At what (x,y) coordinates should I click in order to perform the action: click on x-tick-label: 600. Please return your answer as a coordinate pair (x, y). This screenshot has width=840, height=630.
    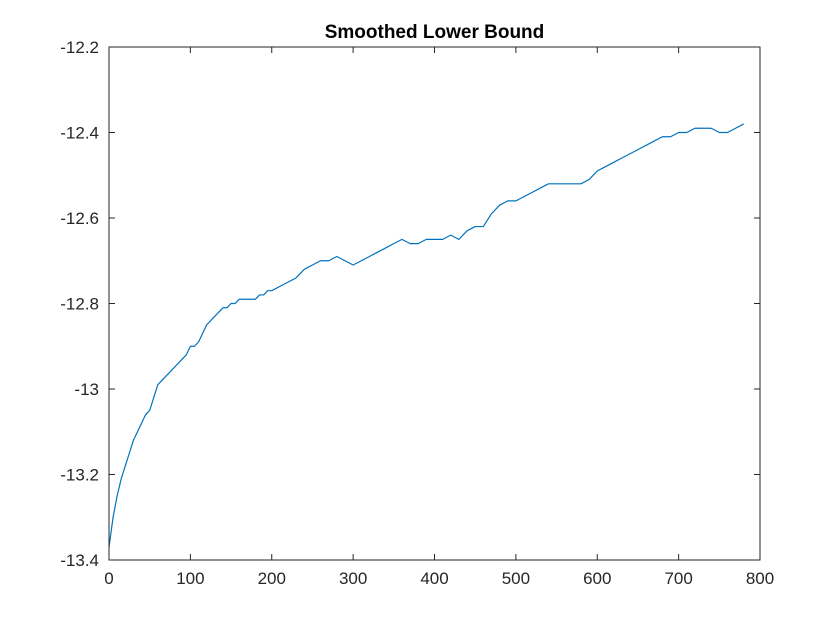
    Looking at the image, I should click on (597, 578).